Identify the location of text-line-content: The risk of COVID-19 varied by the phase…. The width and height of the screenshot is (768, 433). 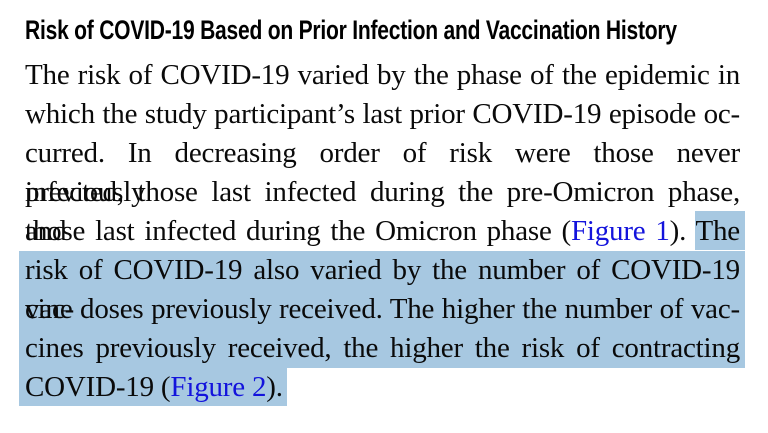
(382, 75).